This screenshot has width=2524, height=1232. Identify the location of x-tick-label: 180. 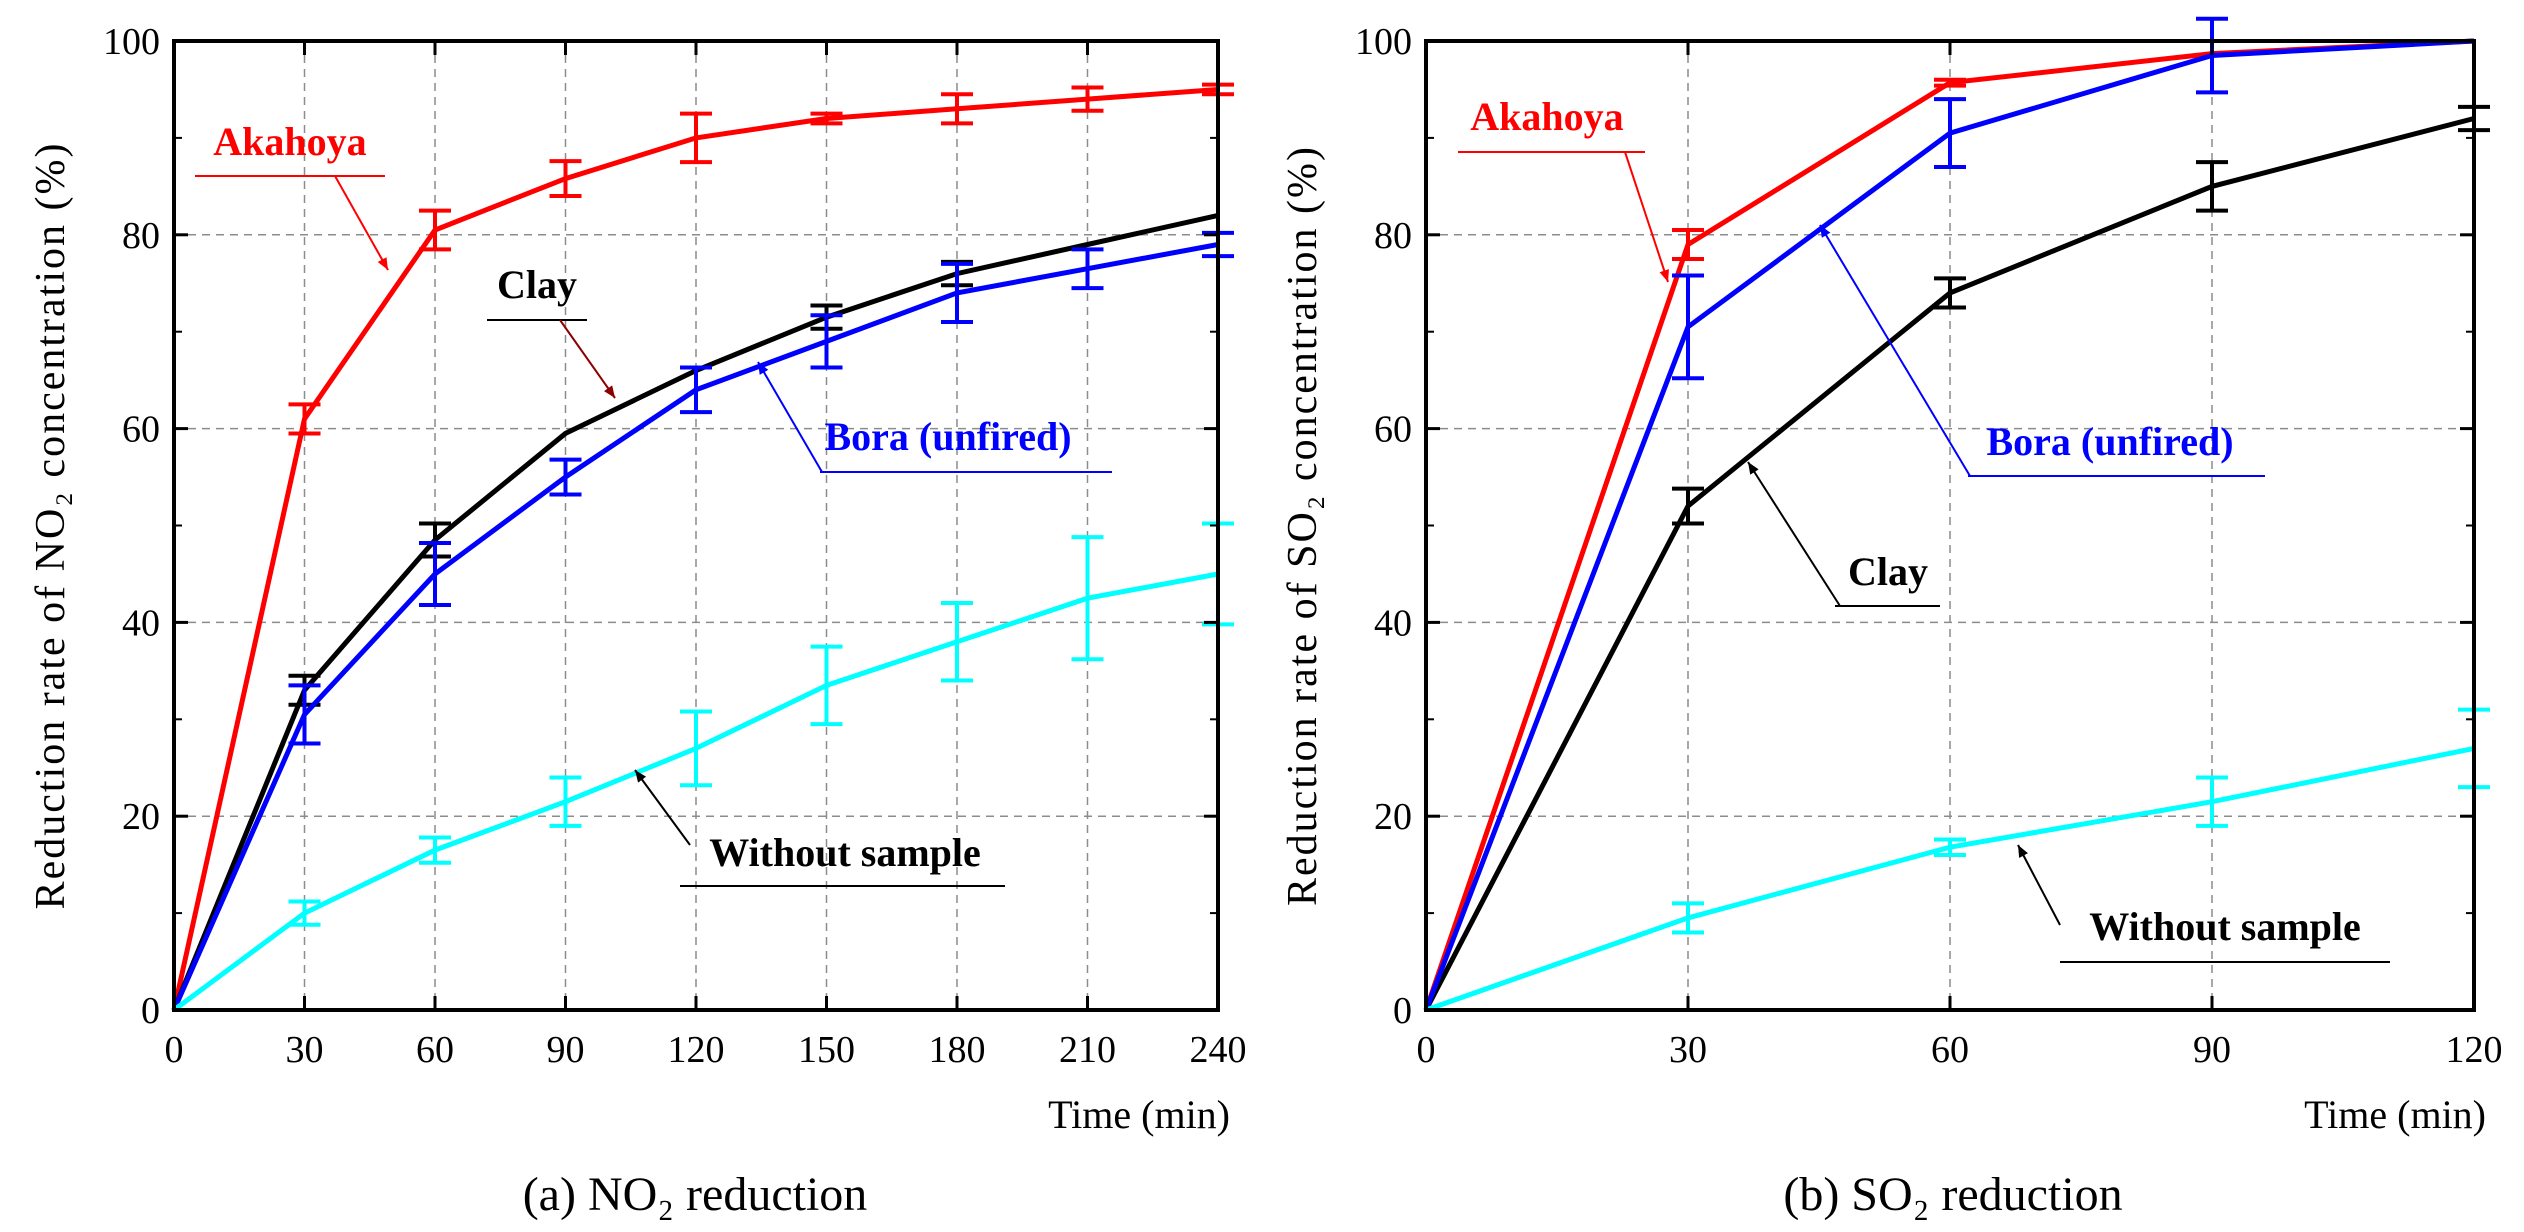
(957, 1050).